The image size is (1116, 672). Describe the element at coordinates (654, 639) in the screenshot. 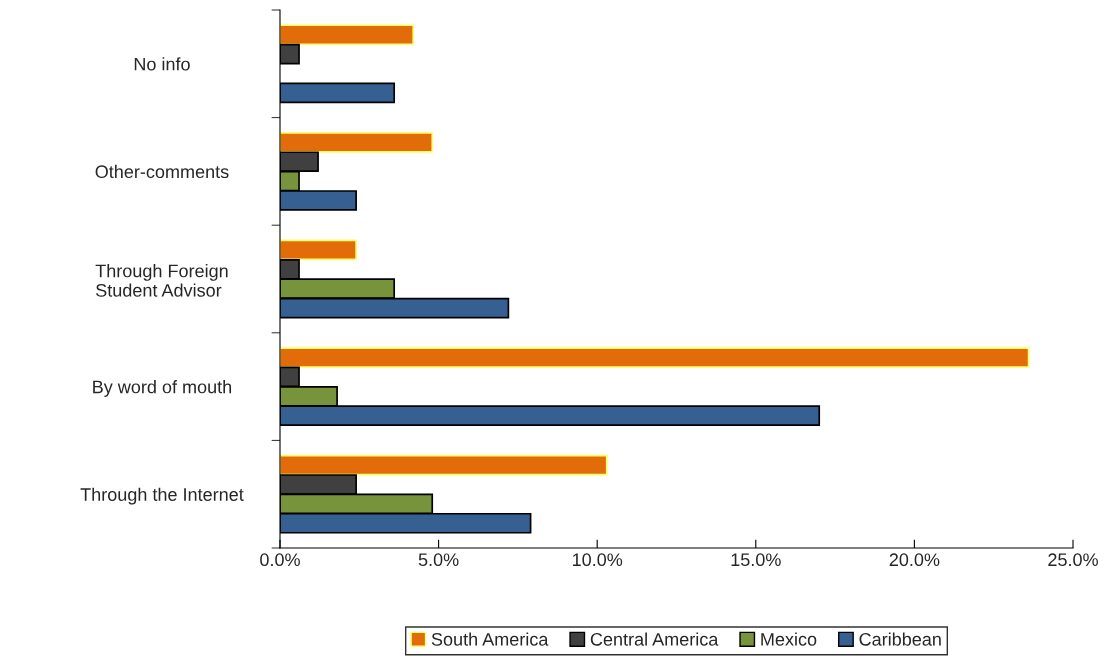

I see `legend-label: Central America` at that location.